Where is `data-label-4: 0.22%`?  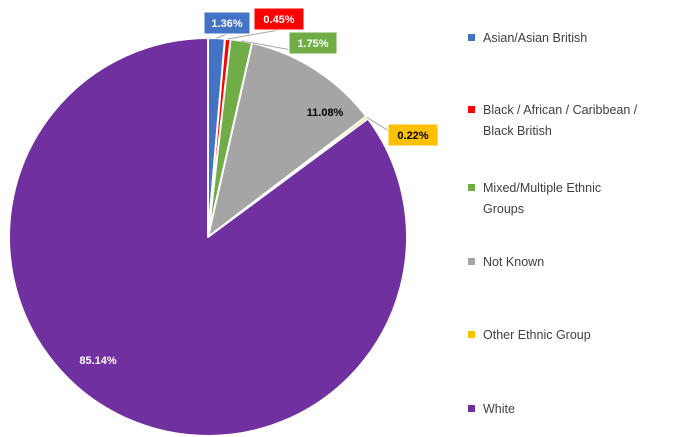 data-label-4: 0.22% is located at coordinates (412, 136).